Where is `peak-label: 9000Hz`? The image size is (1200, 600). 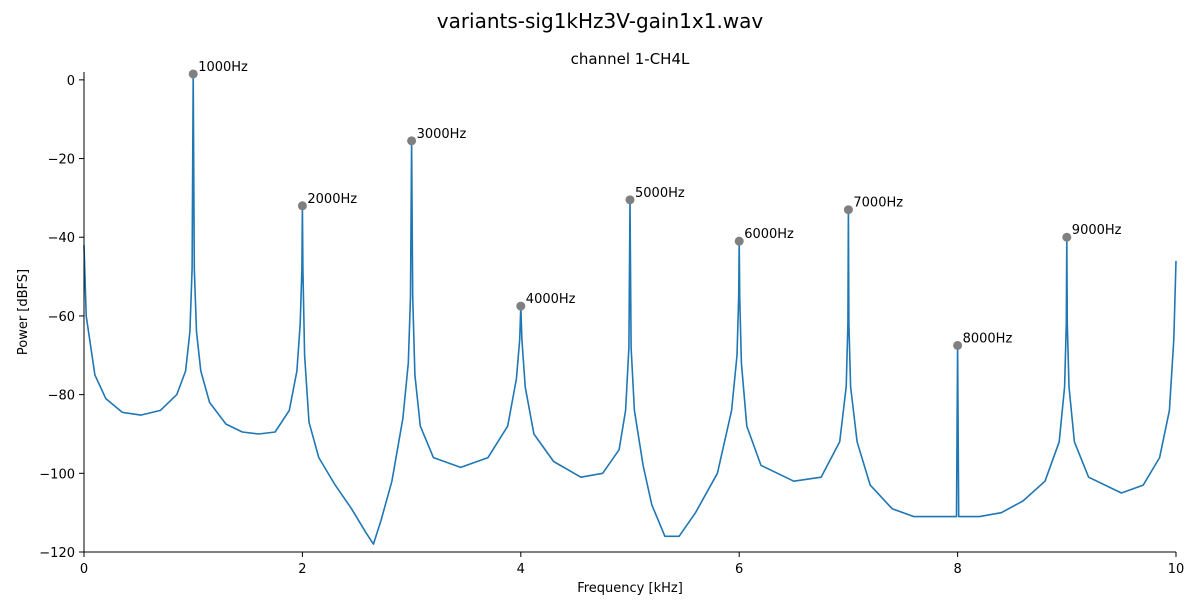
peak-label: 9000Hz is located at coordinates (1097, 230).